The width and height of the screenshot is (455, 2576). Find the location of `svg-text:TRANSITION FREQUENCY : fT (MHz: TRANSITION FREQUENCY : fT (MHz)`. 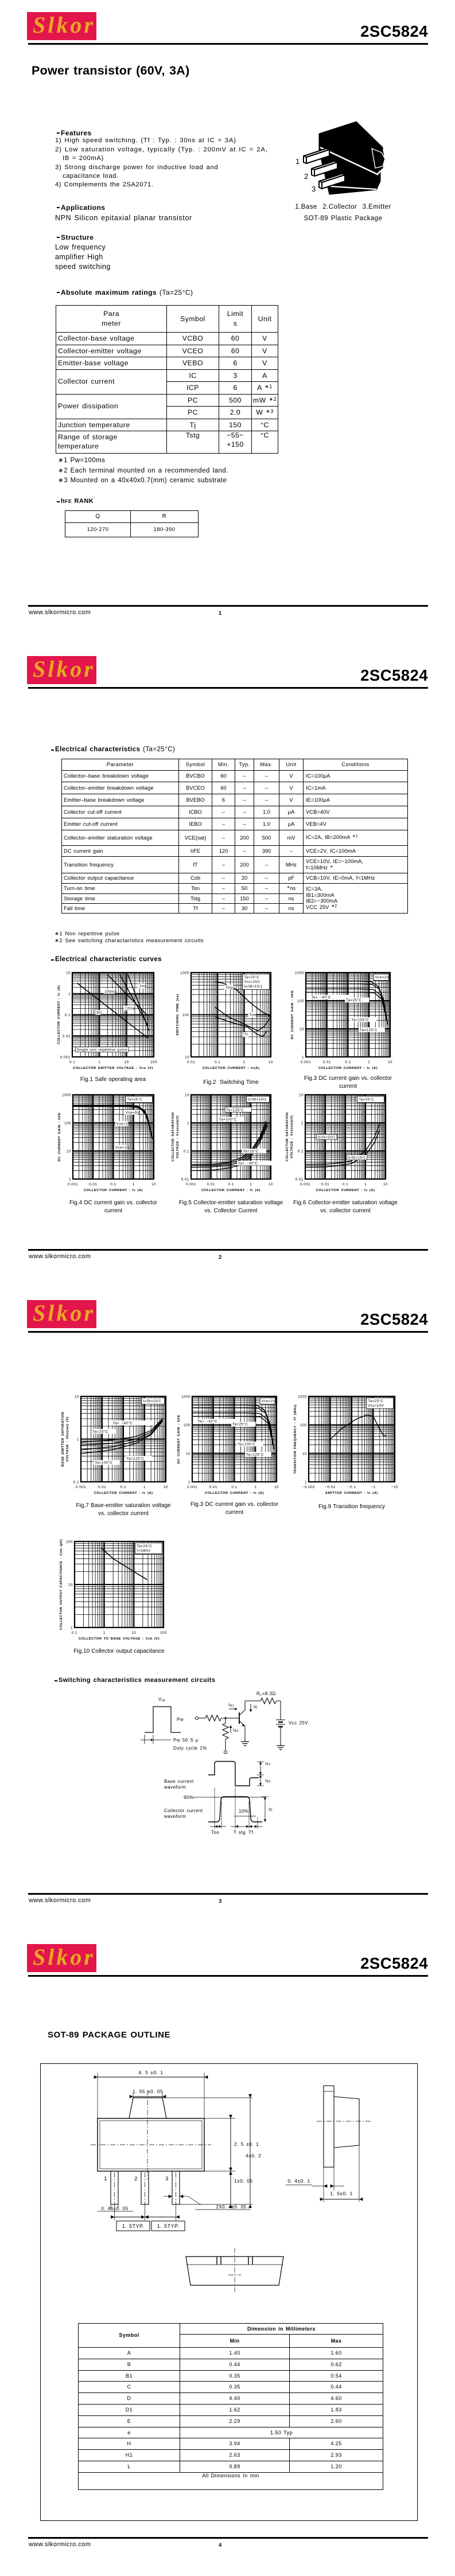

svg-text:TRANSITION FREQUENCY : fT (MHz: TRANSITION FREQUENCY : fT (MHz) is located at coordinates (295, 1439).